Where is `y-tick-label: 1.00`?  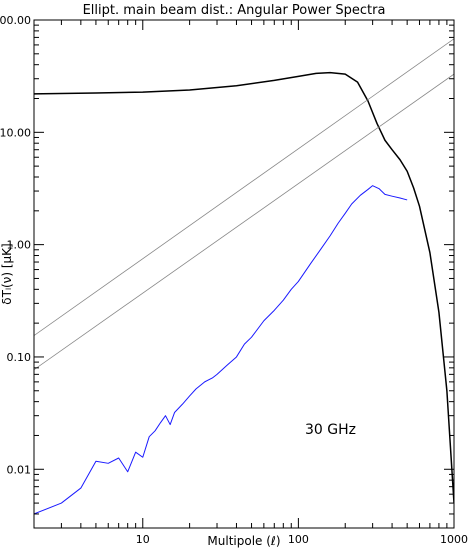
y-tick-label: 1.00 is located at coordinates (19, 245).